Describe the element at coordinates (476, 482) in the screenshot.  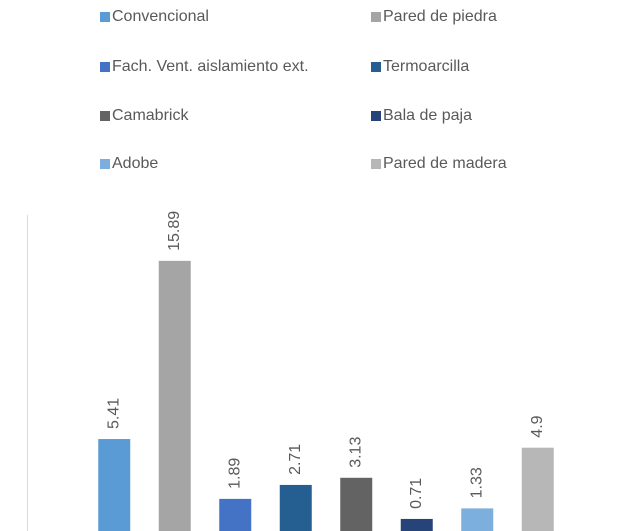
I see `value-label: 1.33` at that location.